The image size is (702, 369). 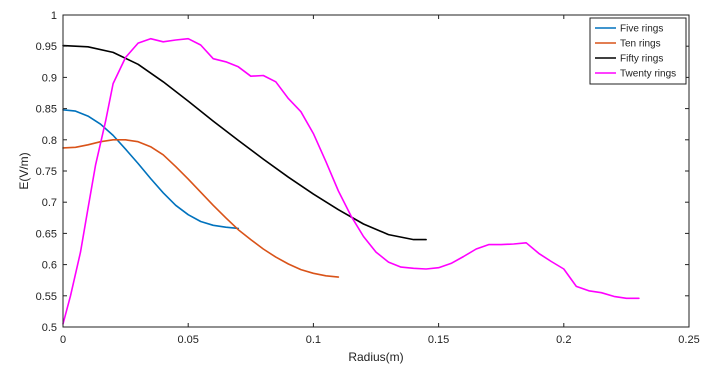 I want to click on x-axis-label: Radius(m), so click(x=375, y=357).